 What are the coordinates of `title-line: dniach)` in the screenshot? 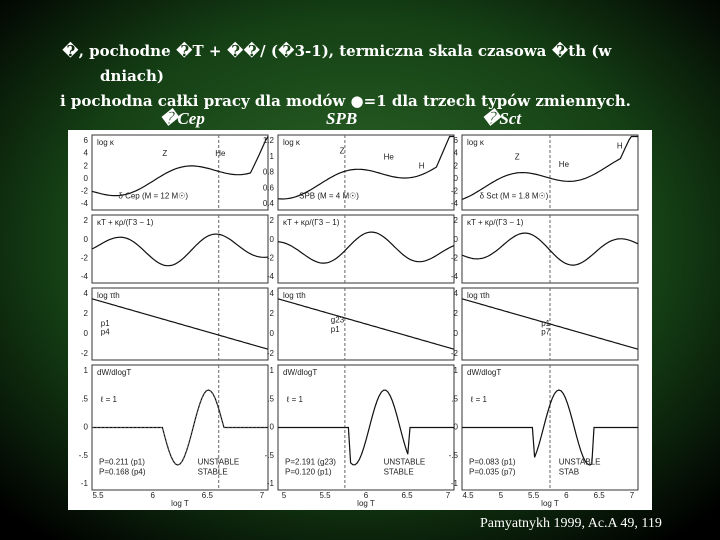 It's located at (132, 76).